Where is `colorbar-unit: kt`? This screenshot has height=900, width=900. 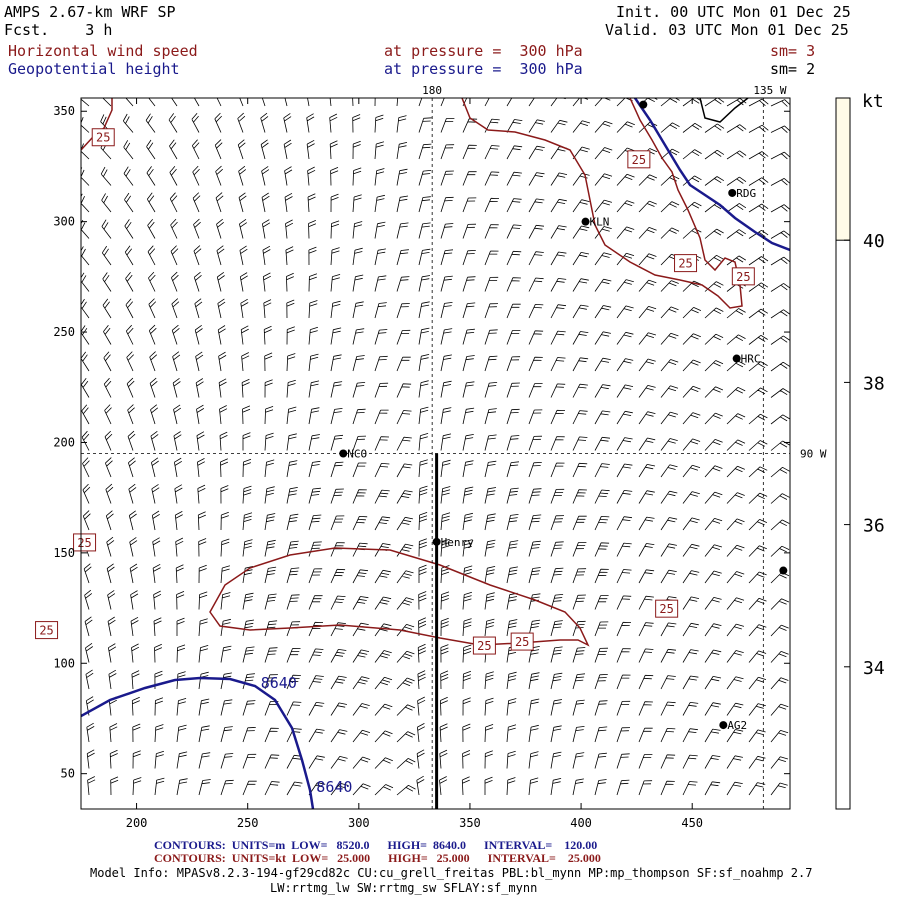
colorbar-unit: kt is located at coordinates (873, 101).